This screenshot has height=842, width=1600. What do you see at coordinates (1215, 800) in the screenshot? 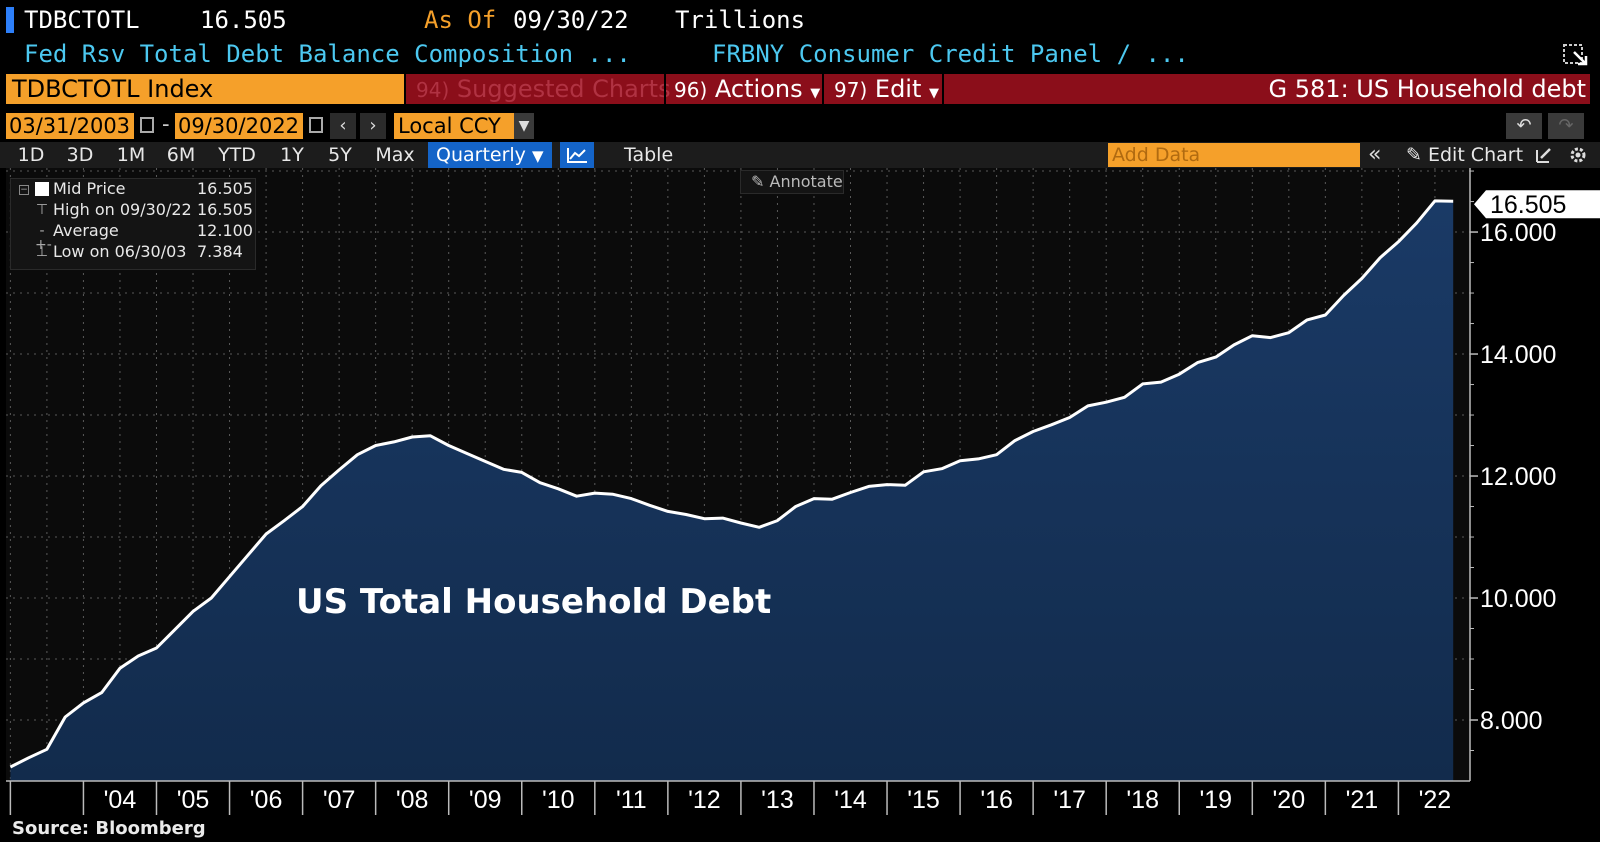
I see `x-tick-label: '19` at bounding box center [1215, 800].